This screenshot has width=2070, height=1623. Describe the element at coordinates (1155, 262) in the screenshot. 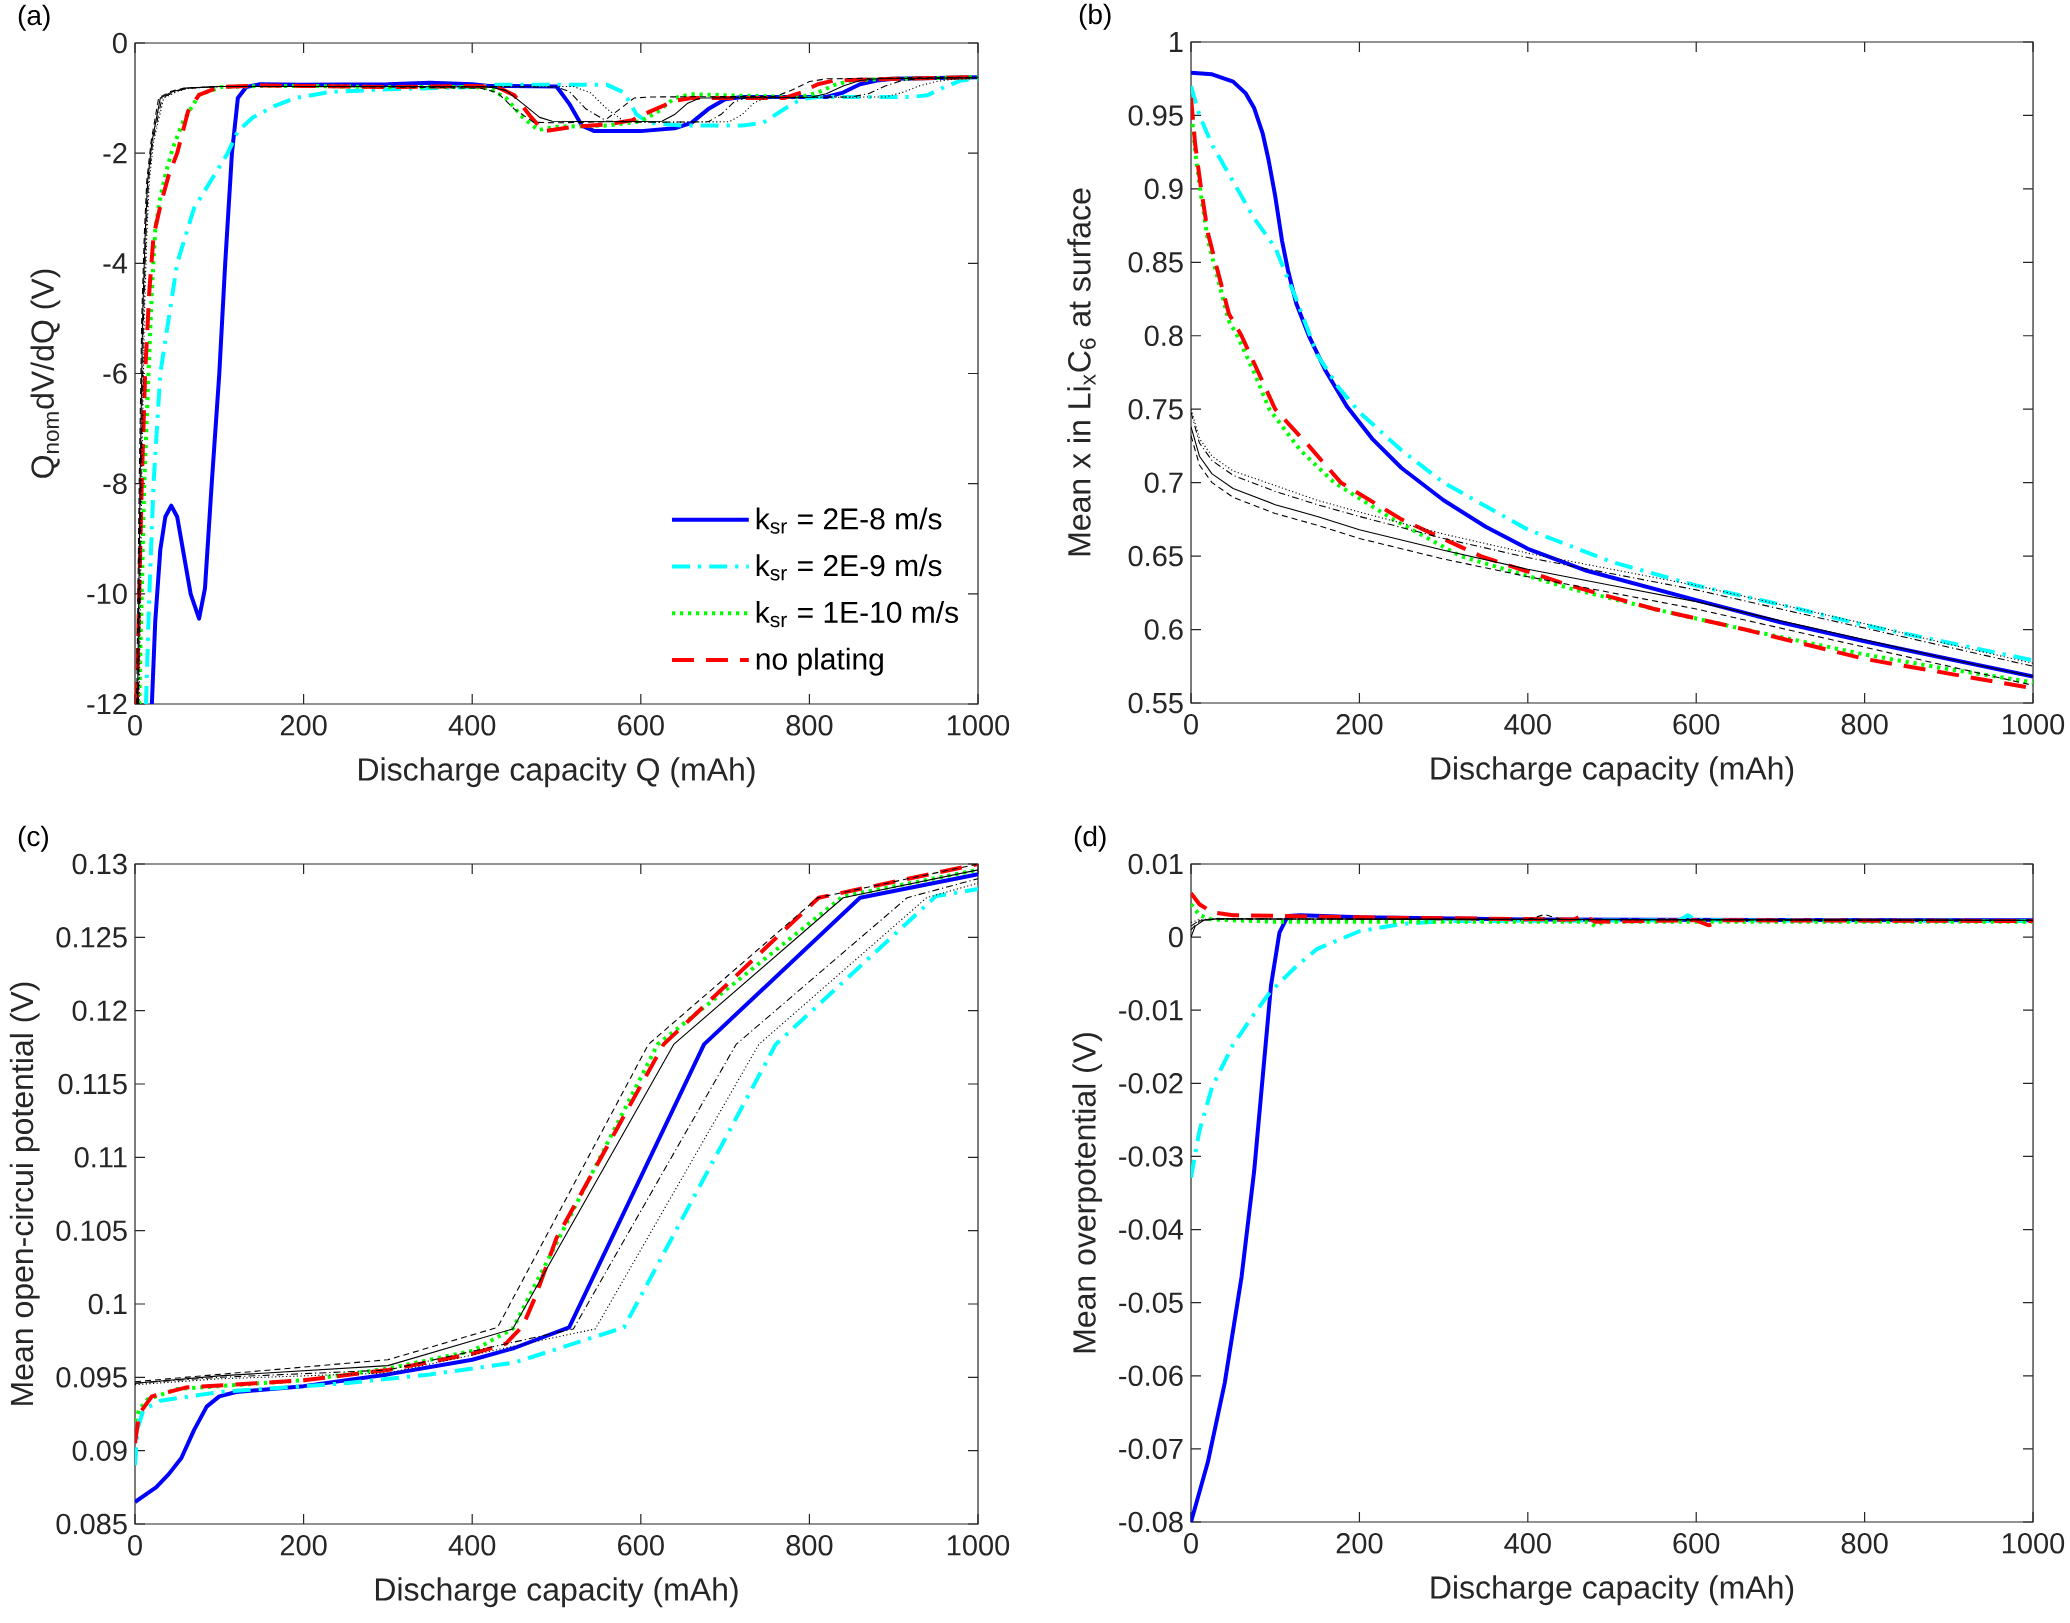

I see `y-tick-label: 0.85` at that location.